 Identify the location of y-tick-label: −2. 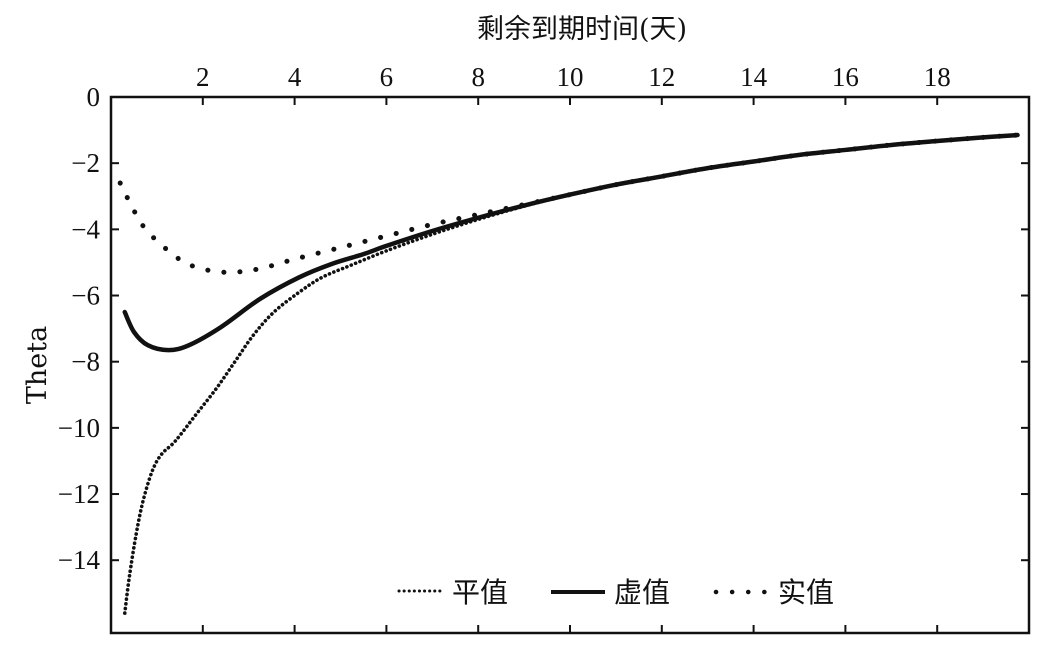
(85, 163).